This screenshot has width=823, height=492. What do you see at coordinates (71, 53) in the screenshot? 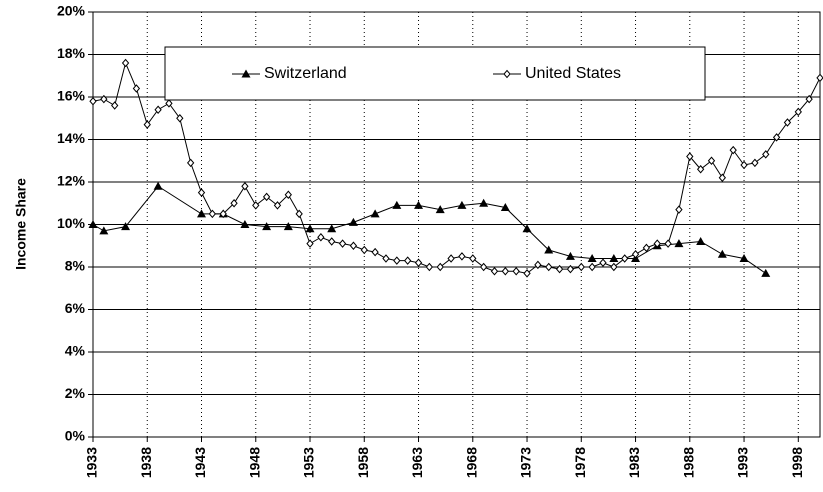
I see `y-tick-label: 18%` at bounding box center [71, 53].